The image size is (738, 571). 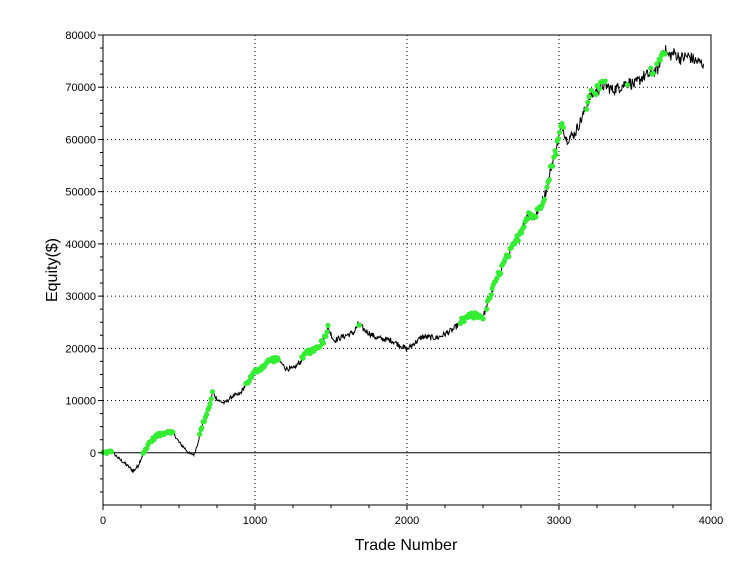 What do you see at coordinates (52, 270) in the screenshot?
I see `y-axis-title: Equity($)` at bounding box center [52, 270].